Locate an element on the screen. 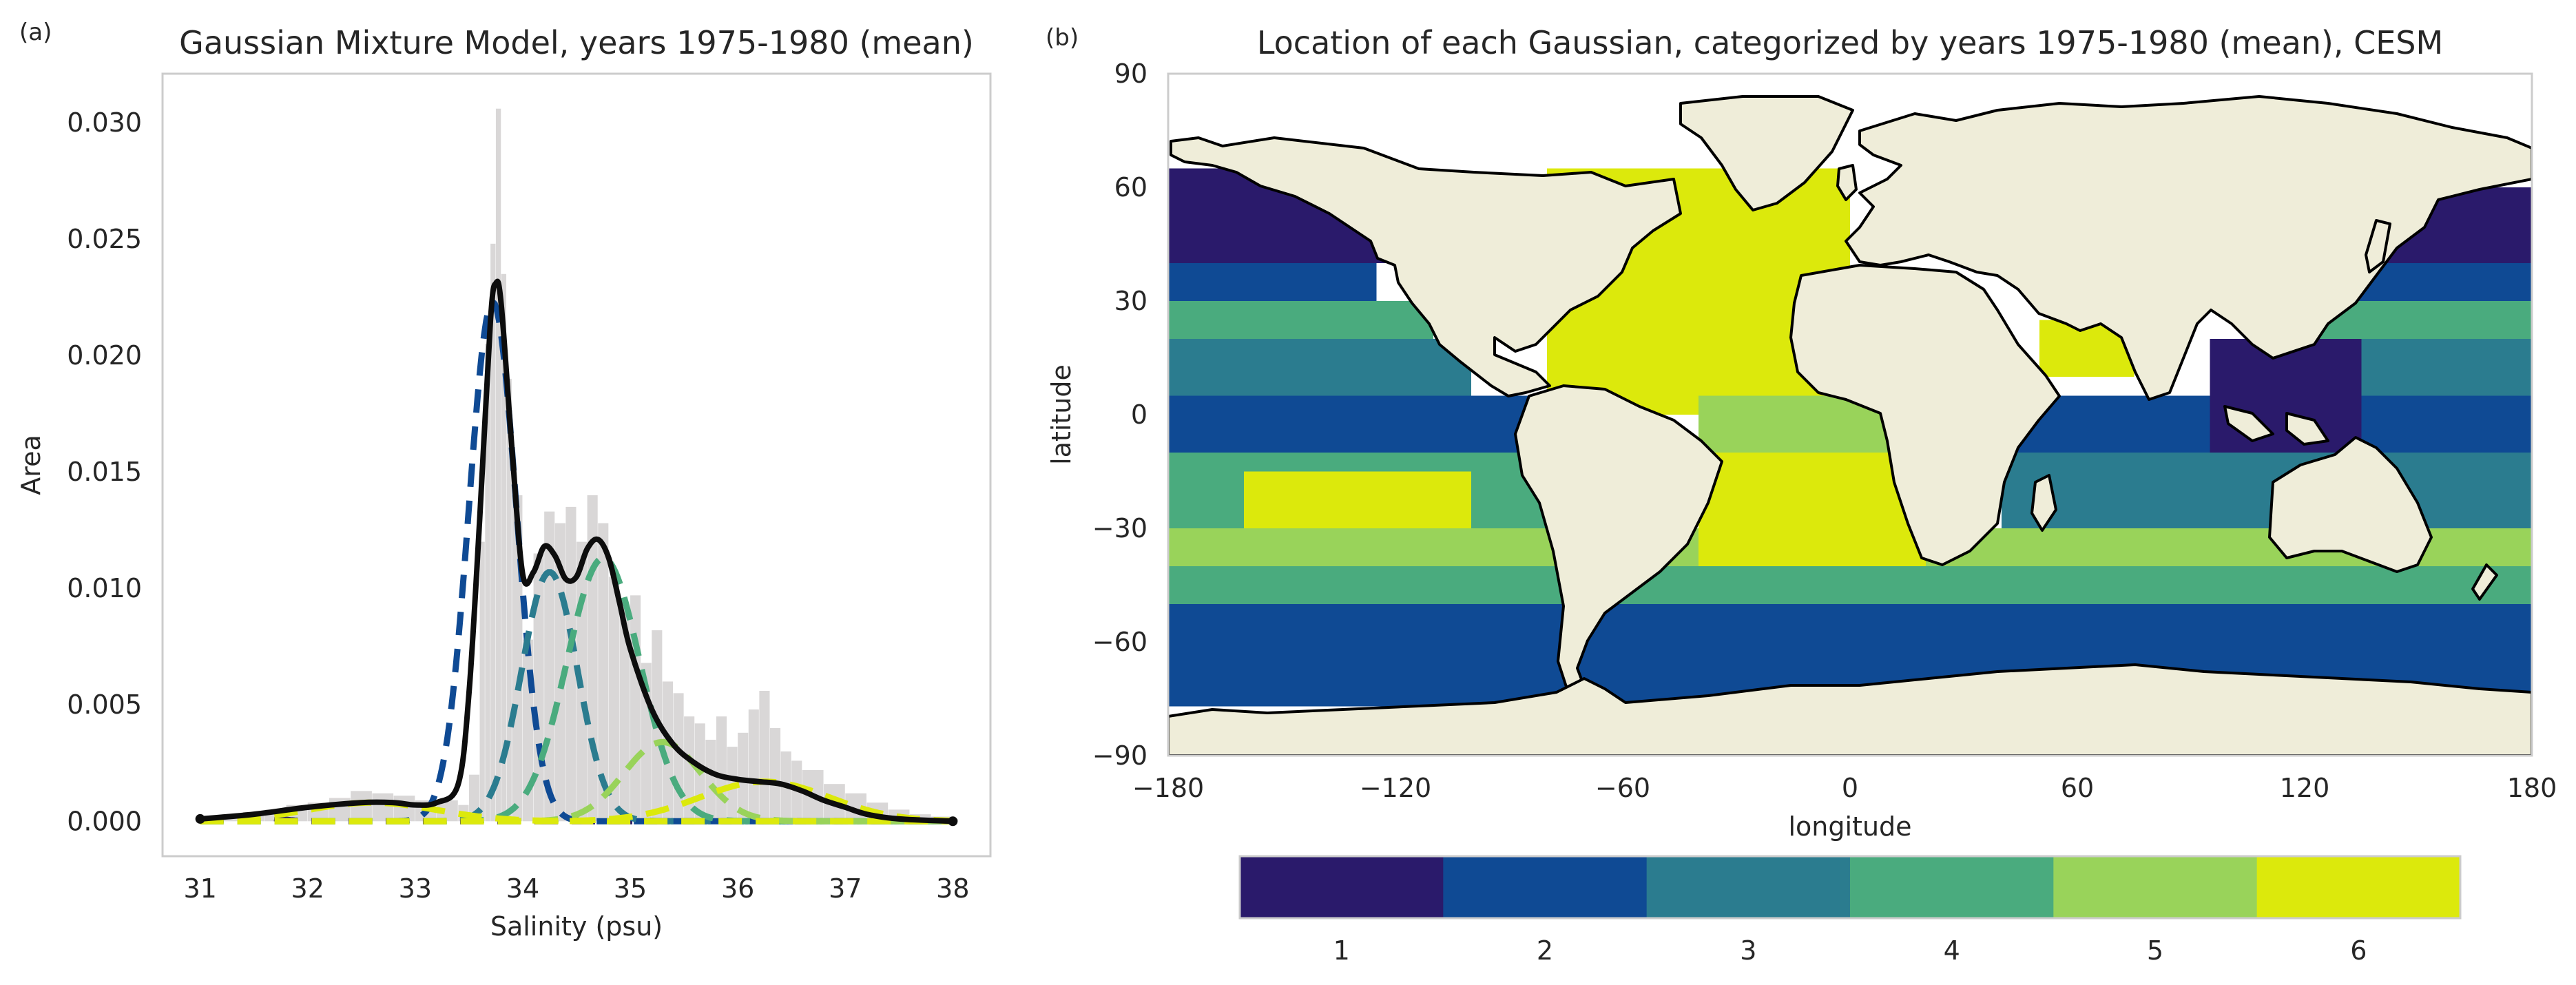  map-y-tick-label: −30 is located at coordinates (1119, 528).